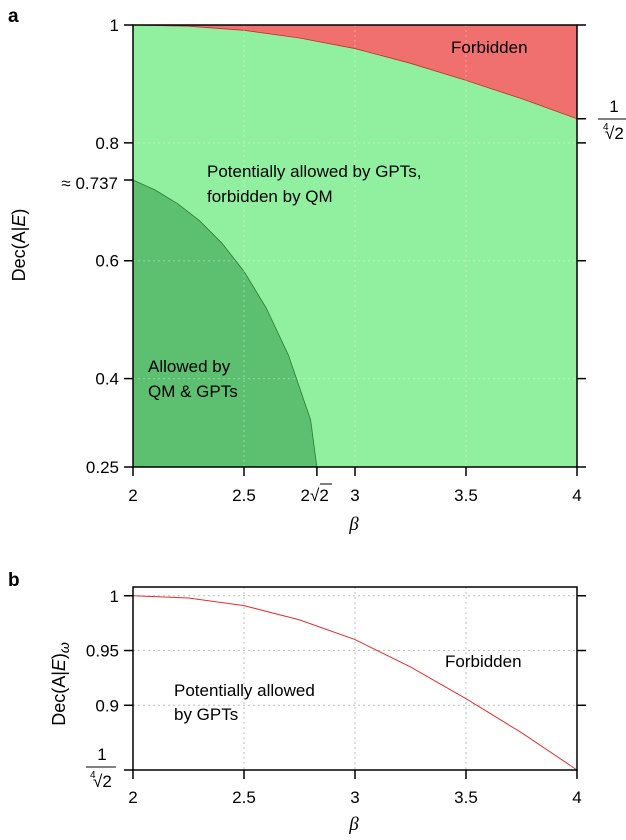  What do you see at coordinates (107, 705) in the screenshot?
I see `b-ytick-label: 0.9` at bounding box center [107, 705].